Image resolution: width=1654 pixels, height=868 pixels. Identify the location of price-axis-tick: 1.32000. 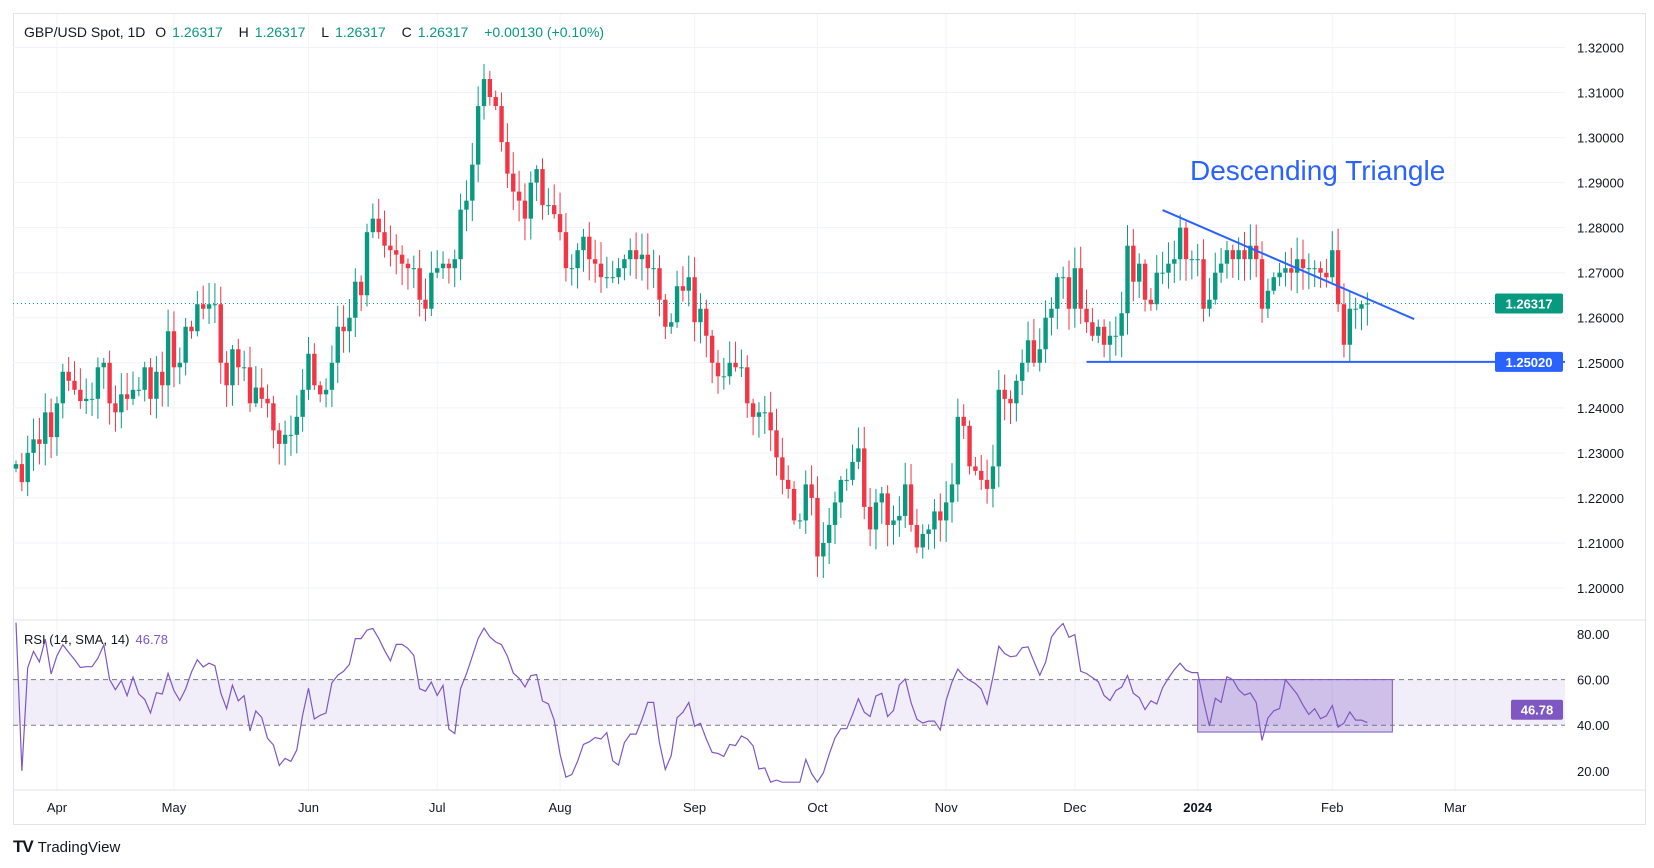
(1600, 48).